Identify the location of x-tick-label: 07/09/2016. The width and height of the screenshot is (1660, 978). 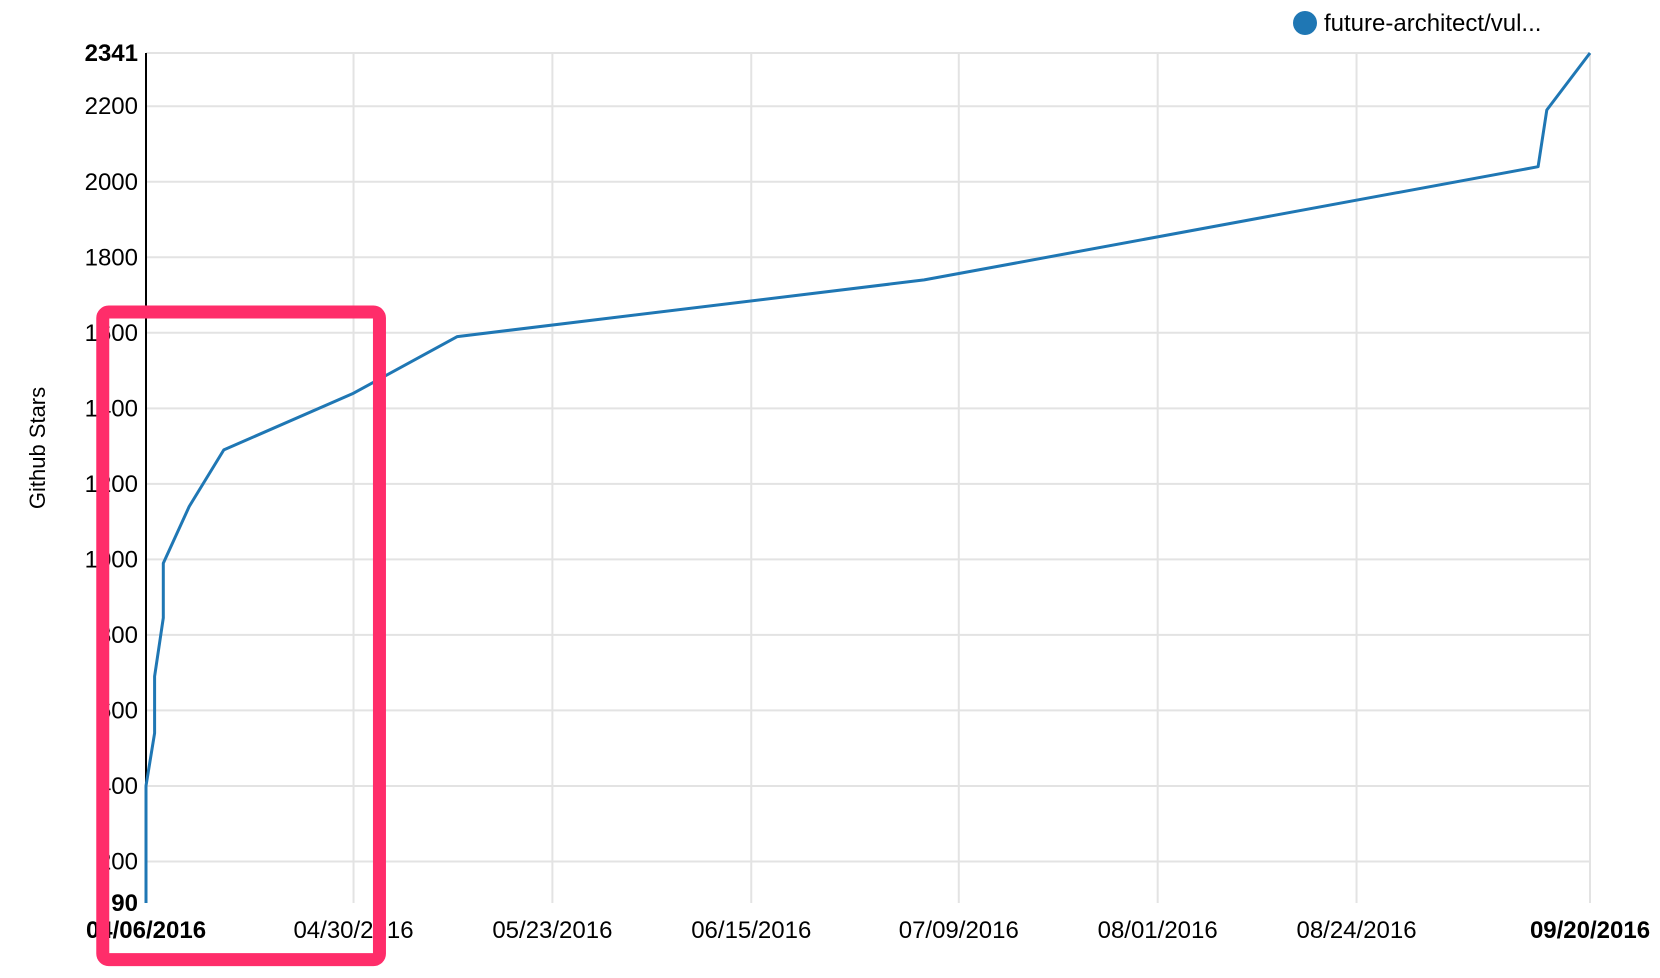
(959, 930).